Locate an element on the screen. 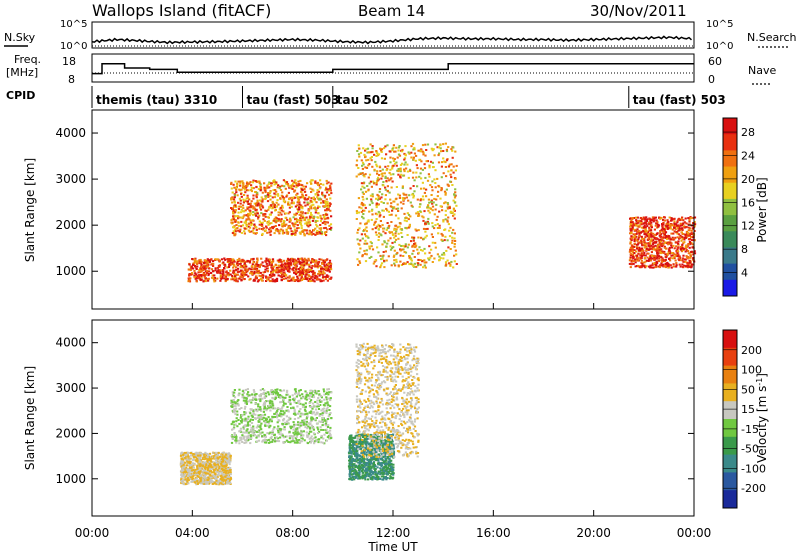  nsky-tick-bottom: 10^0 is located at coordinates (73, 46).